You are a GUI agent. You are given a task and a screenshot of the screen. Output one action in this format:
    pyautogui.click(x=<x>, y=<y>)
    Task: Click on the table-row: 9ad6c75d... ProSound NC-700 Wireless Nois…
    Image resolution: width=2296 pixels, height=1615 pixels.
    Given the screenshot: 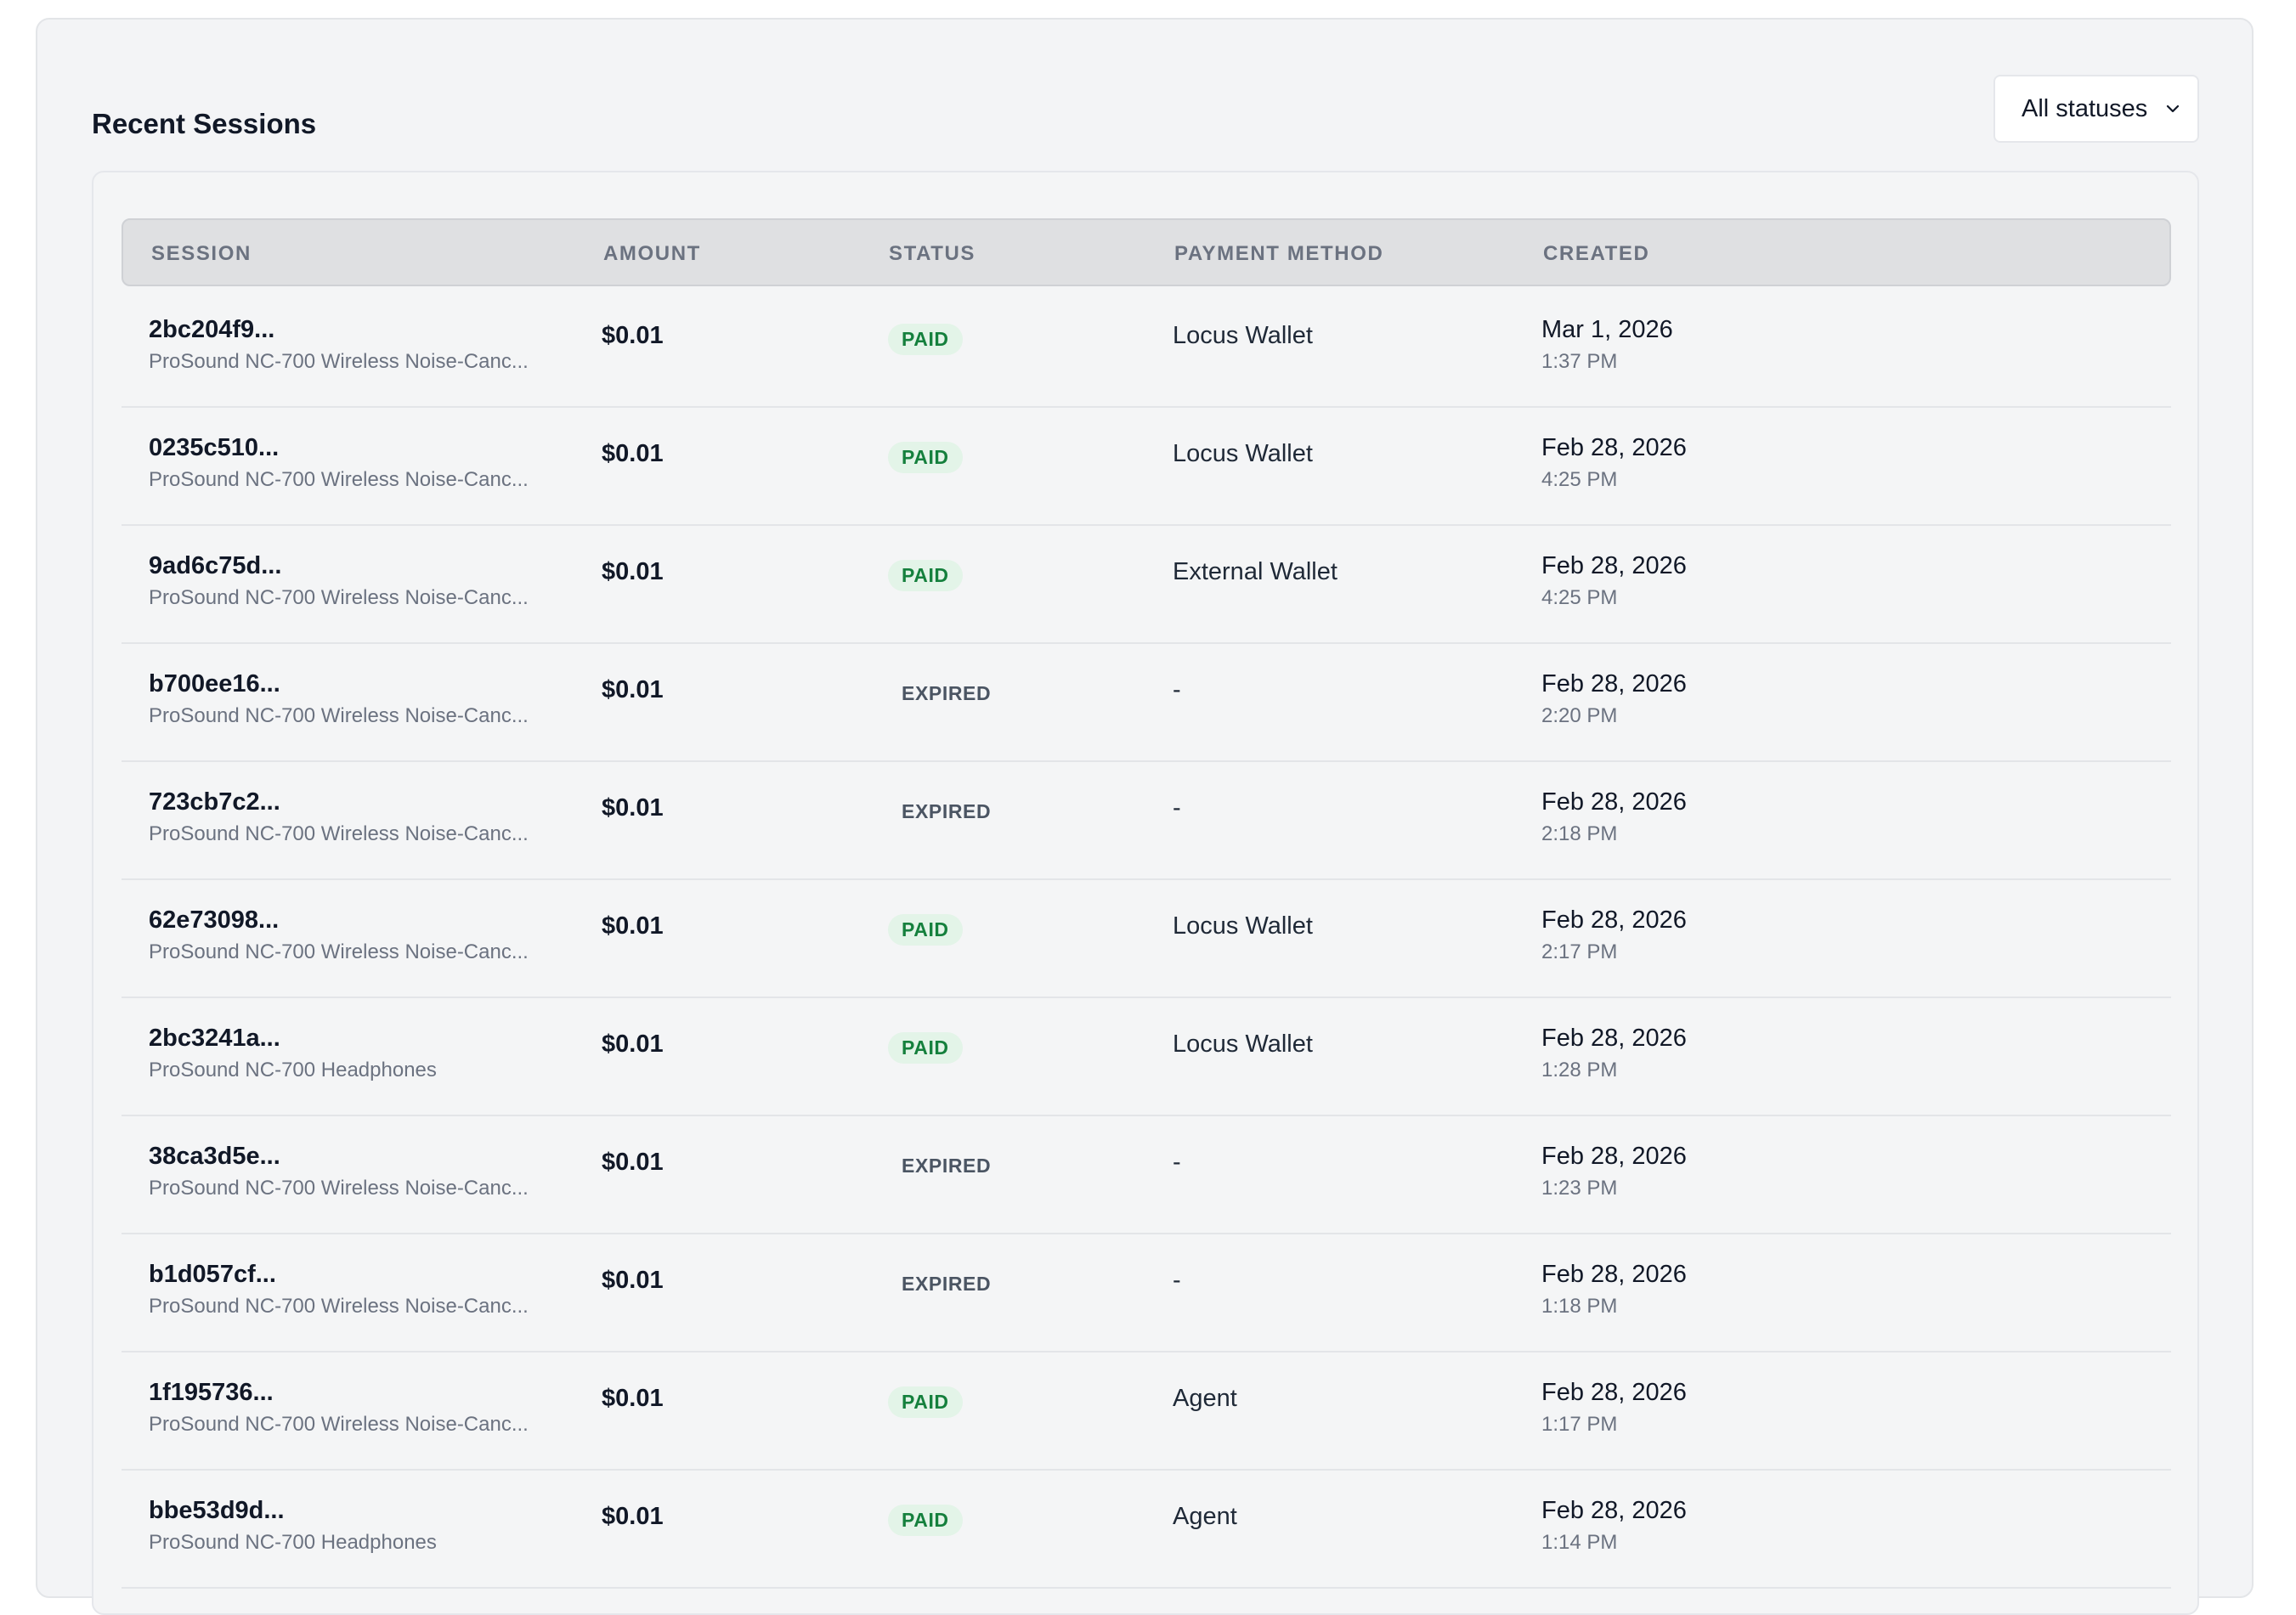 What is the action you would take?
    pyautogui.click(x=1146, y=585)
    